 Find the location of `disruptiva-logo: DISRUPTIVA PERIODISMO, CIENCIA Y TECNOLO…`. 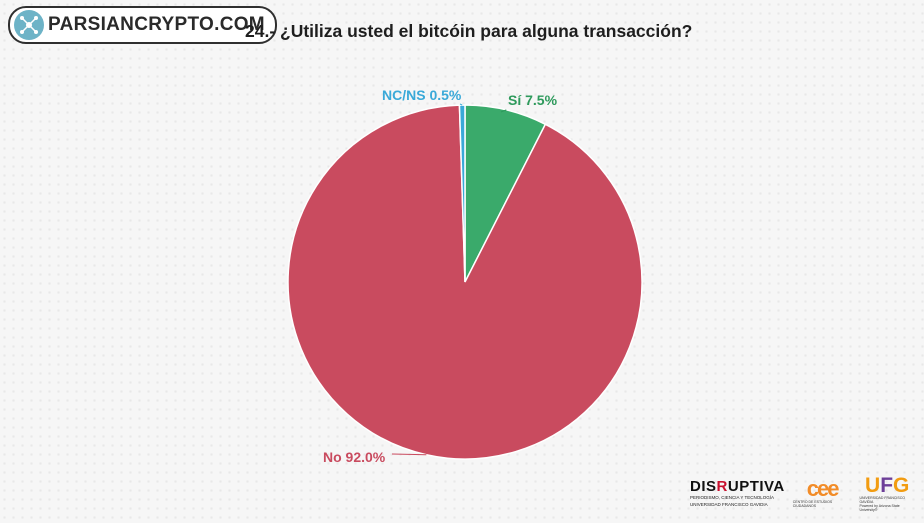

disruptiva-logo: DISRUPTIVA PERIODISMO, CIENCIA Y TECNOLO… is located at coordinates (737, 492).